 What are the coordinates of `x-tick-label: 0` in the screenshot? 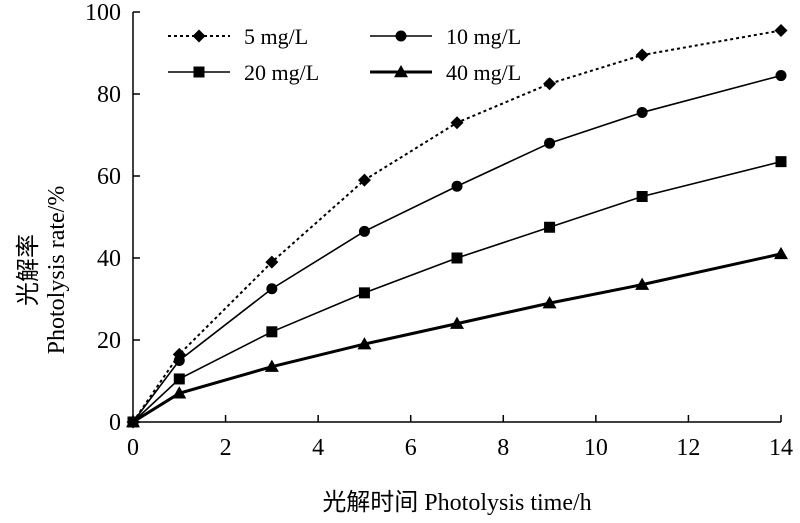 It's located at (133, 448).